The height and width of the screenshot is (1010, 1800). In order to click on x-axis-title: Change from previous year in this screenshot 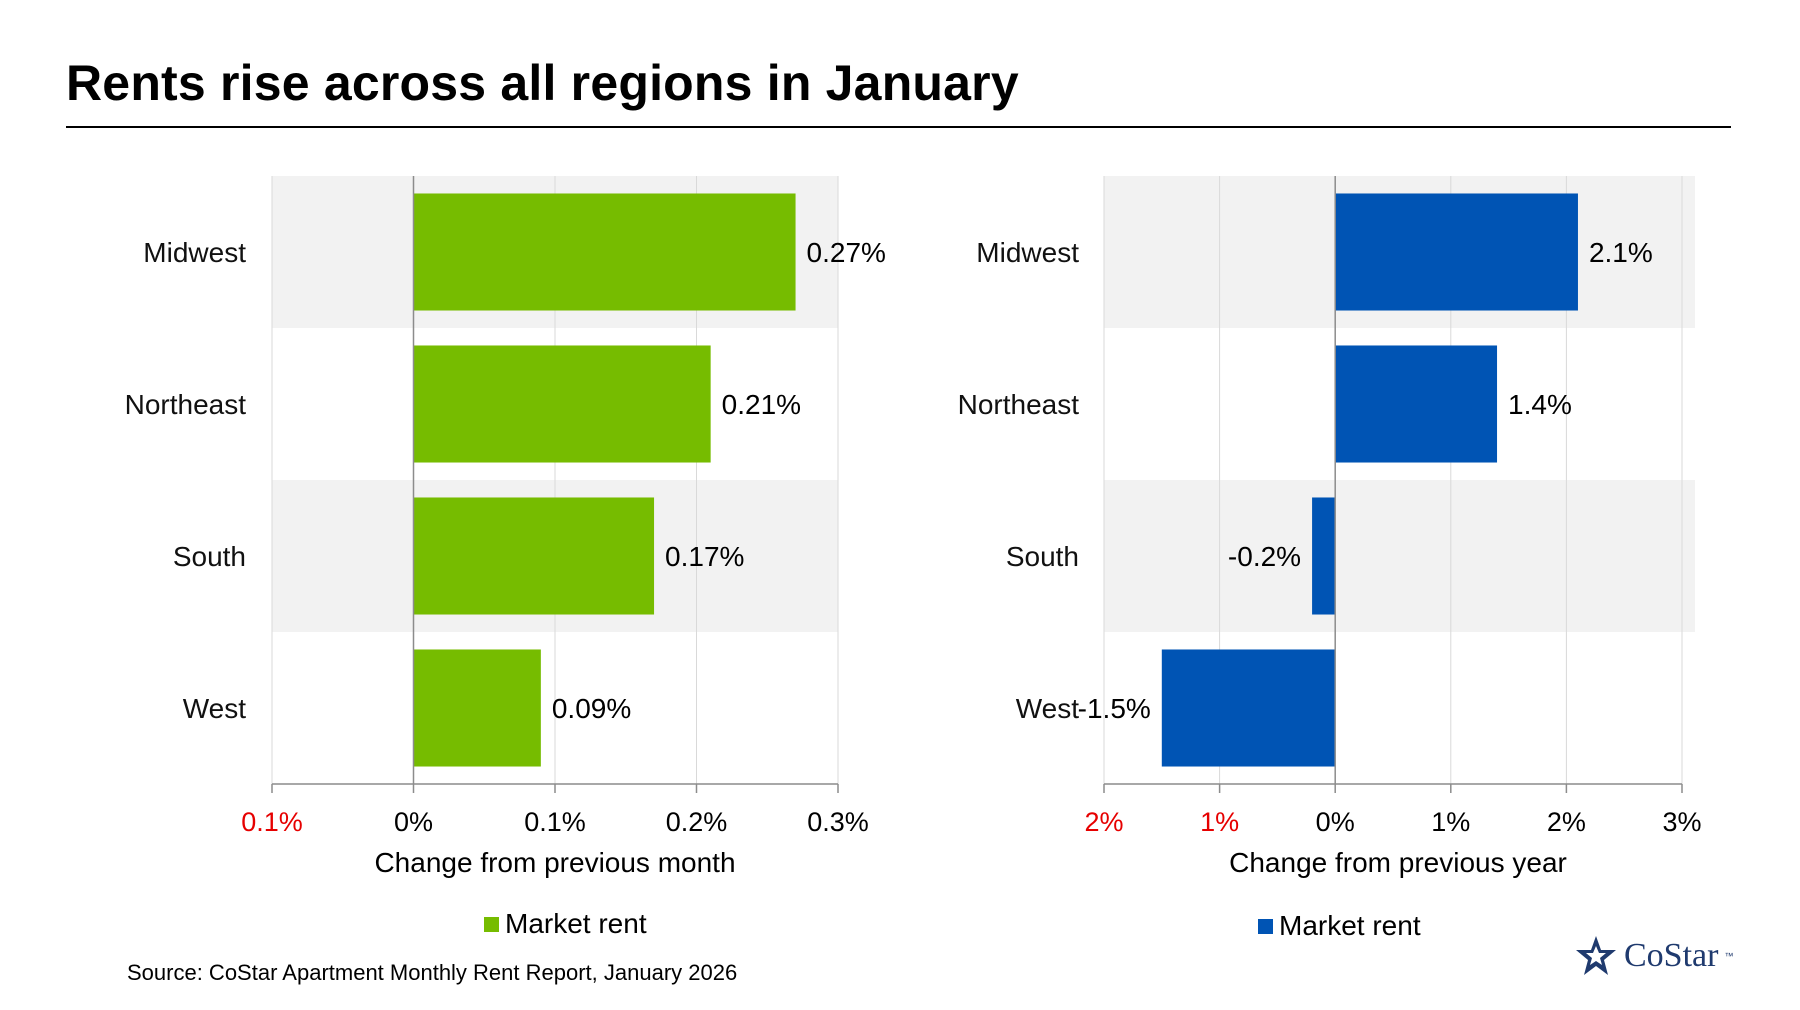, I will do `click(1398, 862)`.